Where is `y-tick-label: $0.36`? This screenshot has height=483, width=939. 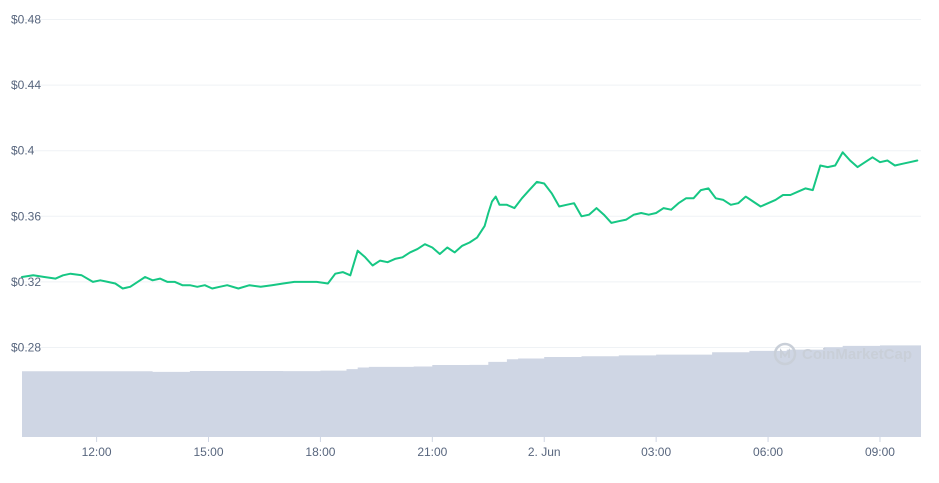
y-tick-label: $0.36 is located at coordinates (26, 216).